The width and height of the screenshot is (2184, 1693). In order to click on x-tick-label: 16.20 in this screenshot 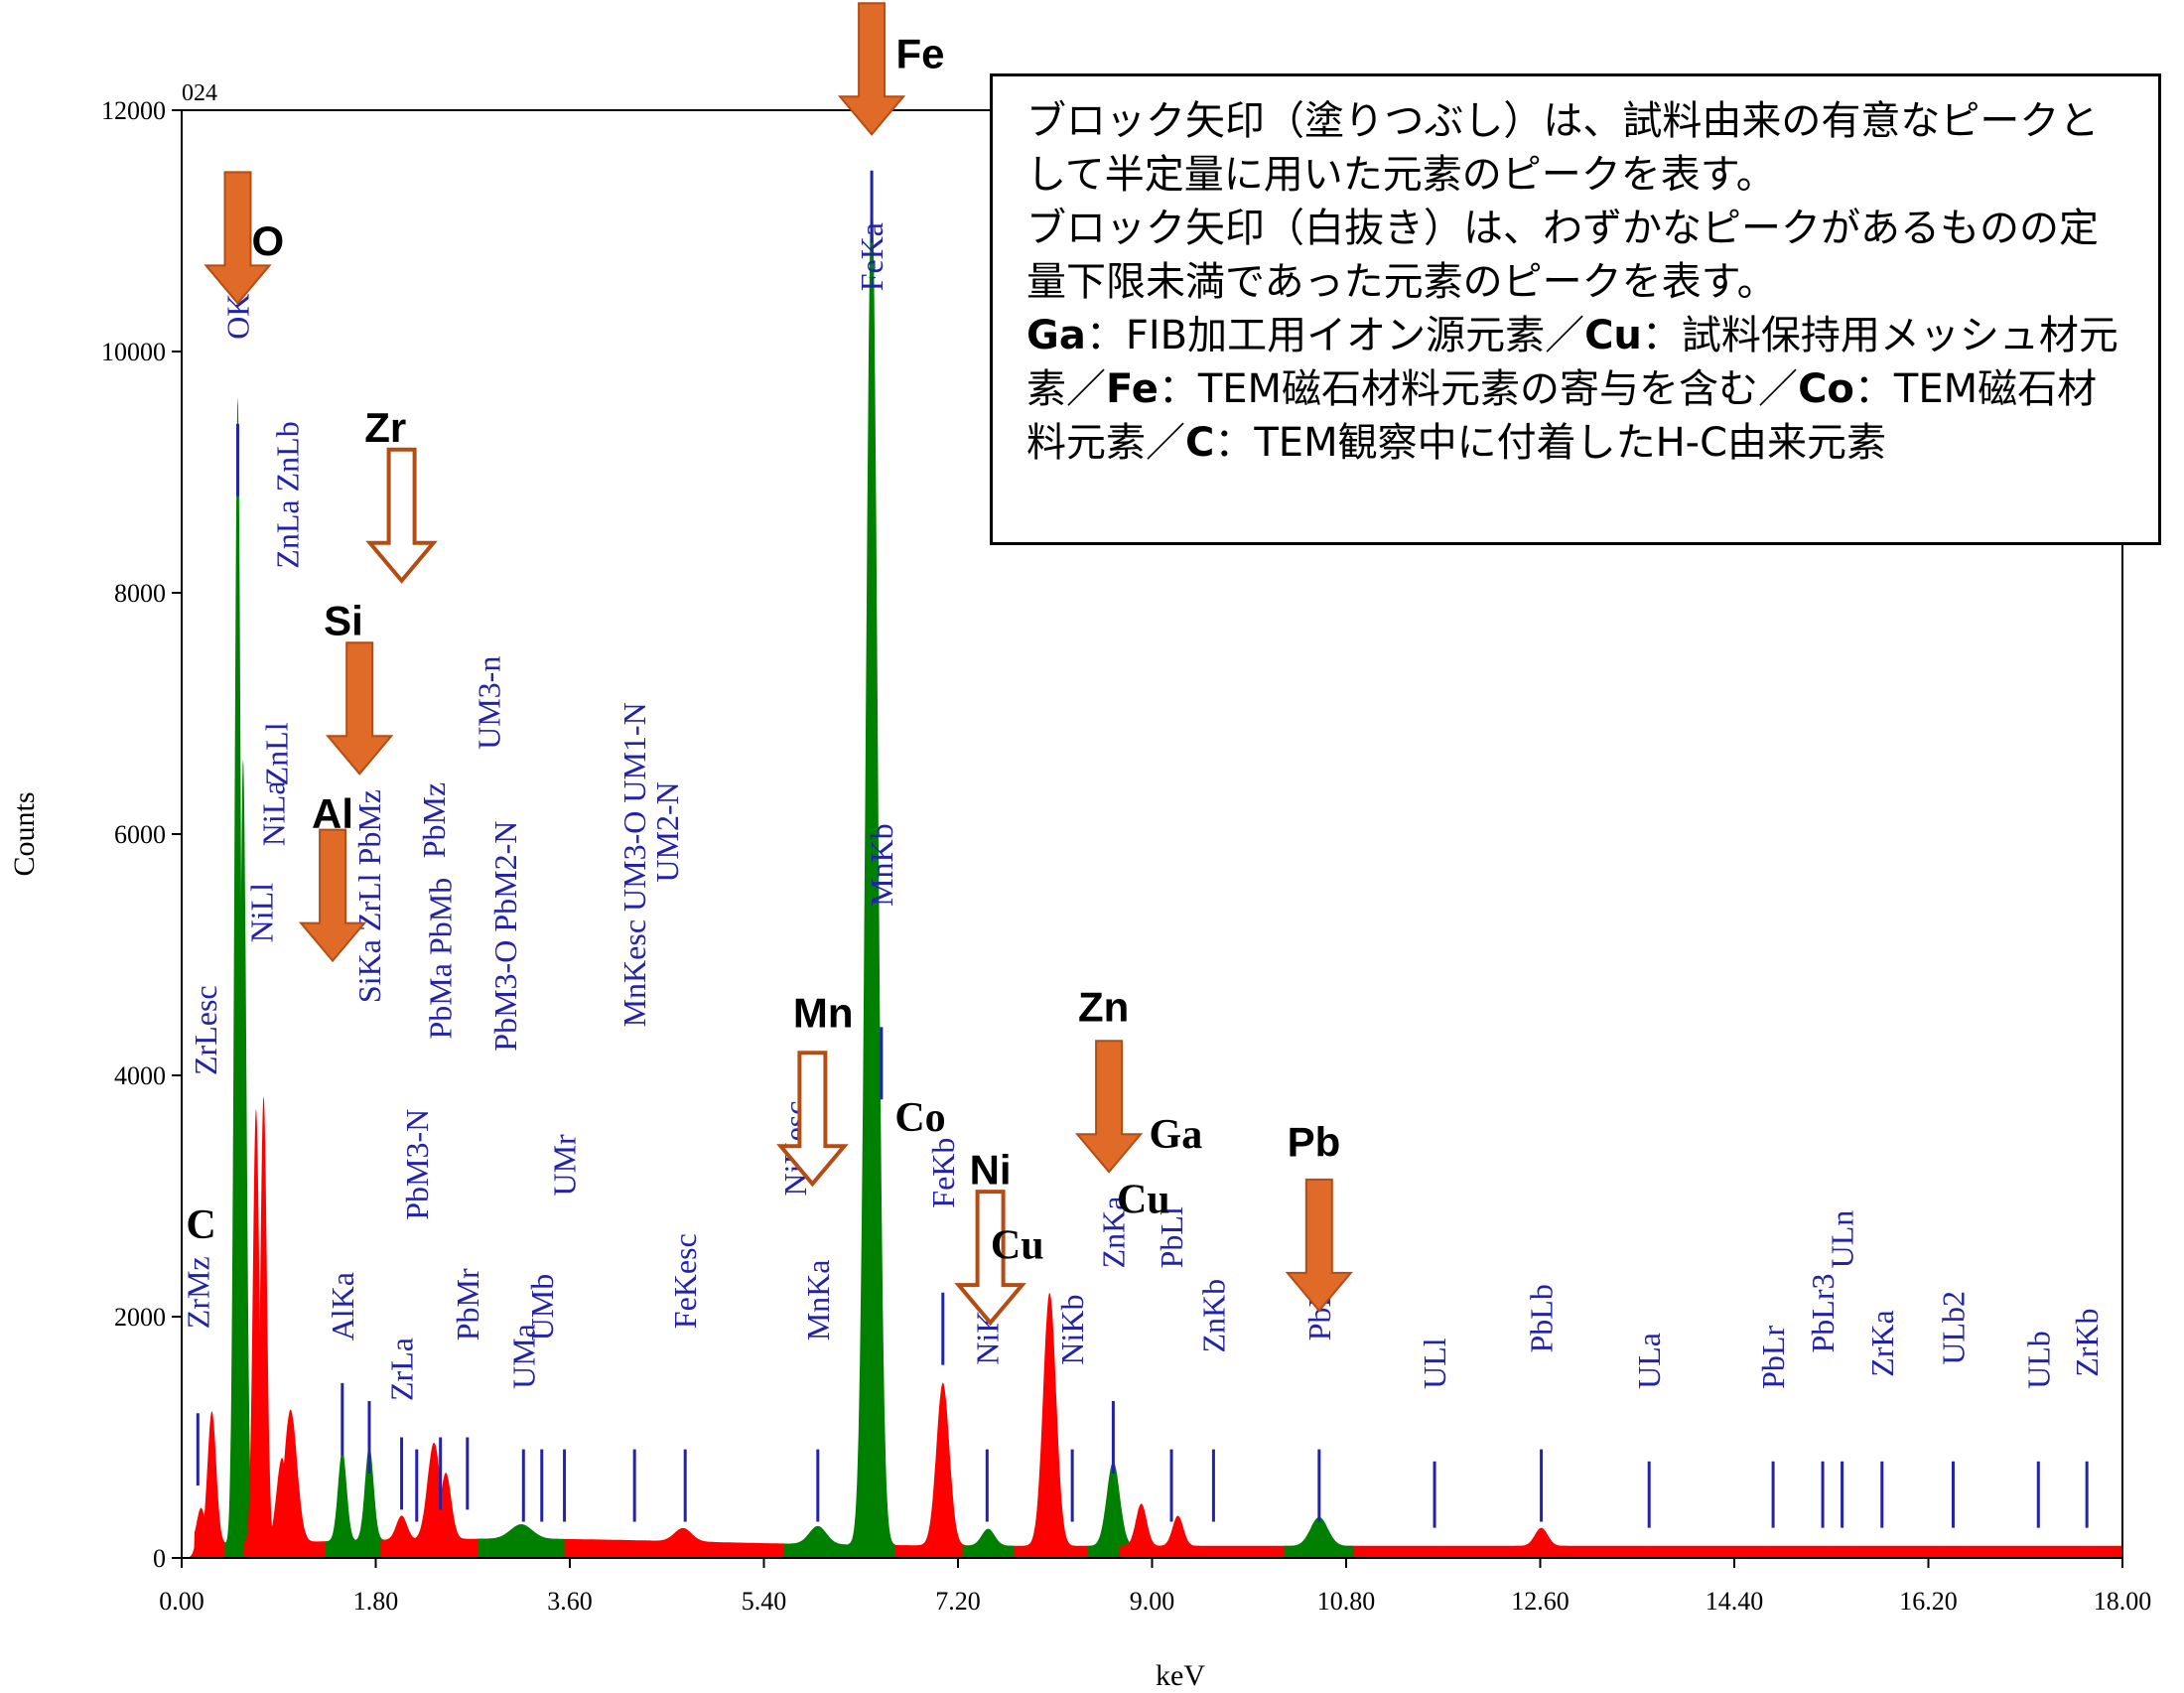, I will do `click(1928, 1601)`.